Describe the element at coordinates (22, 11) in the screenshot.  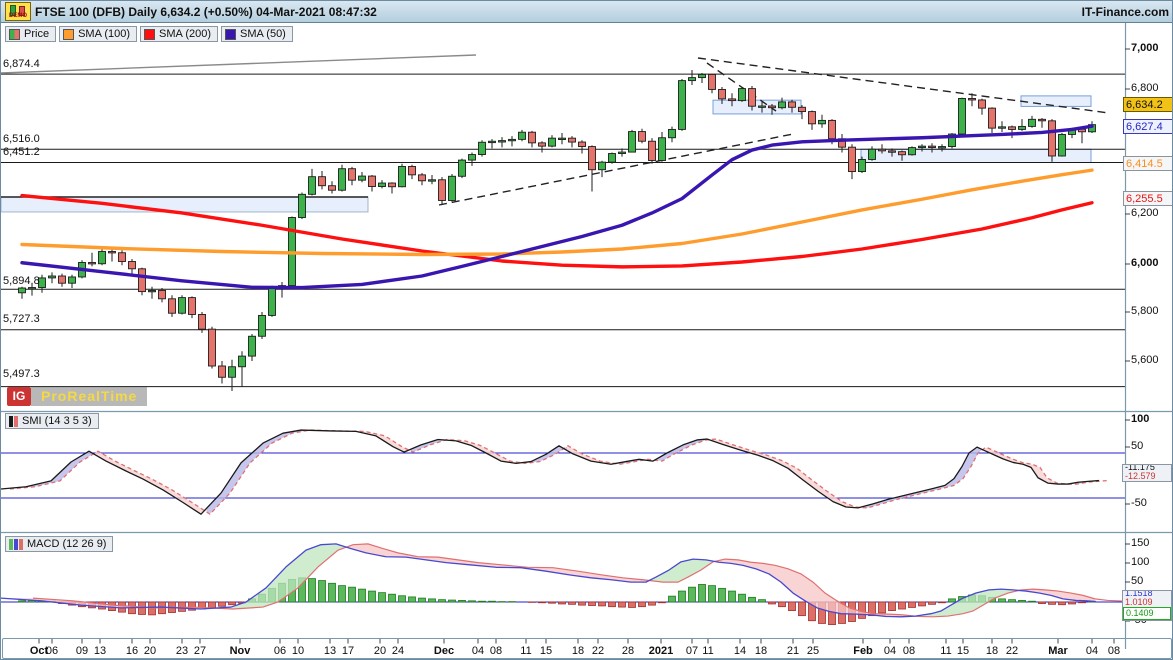
I see `candle-down-glyph` at that location.